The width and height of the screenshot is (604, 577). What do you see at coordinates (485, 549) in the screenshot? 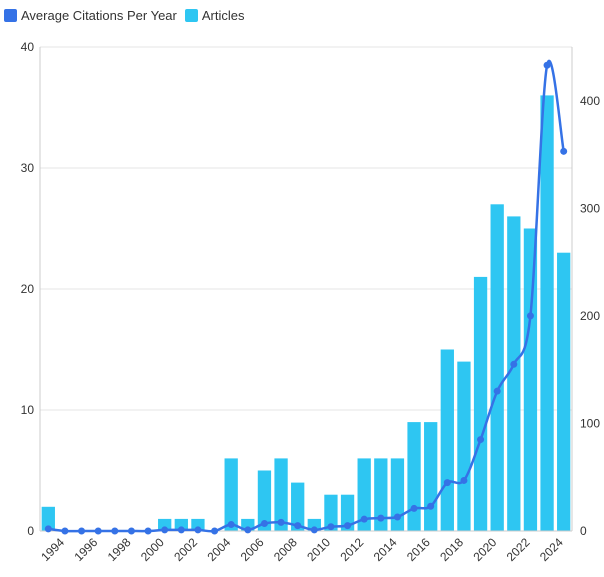
I see `x-tick-label: 2020` at bounding box center [485, 549].